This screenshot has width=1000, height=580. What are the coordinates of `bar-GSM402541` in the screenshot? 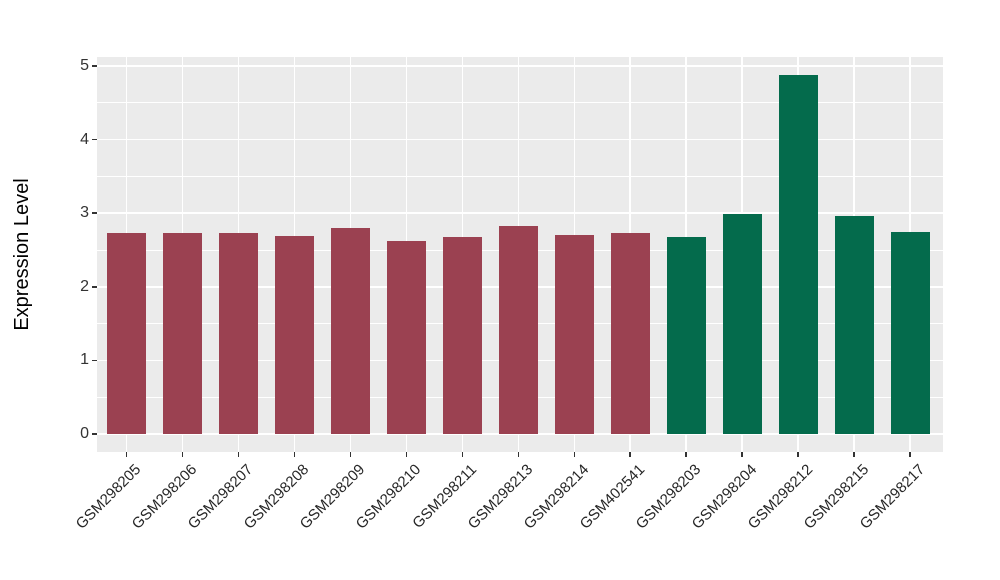 It's located at (630, 333).